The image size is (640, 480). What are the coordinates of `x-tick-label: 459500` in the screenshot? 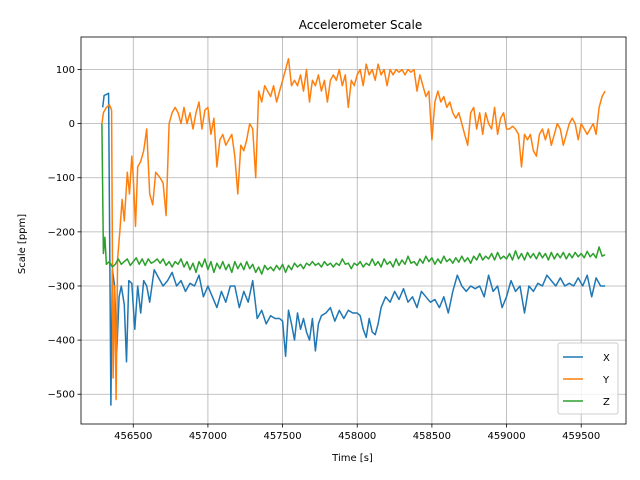 It's located at (581, 436).